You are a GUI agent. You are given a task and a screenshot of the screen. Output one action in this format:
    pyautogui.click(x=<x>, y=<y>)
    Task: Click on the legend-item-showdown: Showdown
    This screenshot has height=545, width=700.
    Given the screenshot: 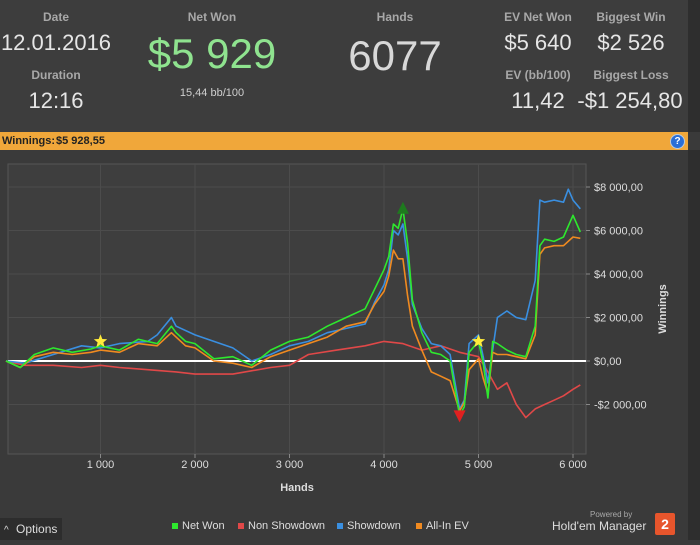 What is the action you would take?
    pyautogui.click(x=369, y=526)
    